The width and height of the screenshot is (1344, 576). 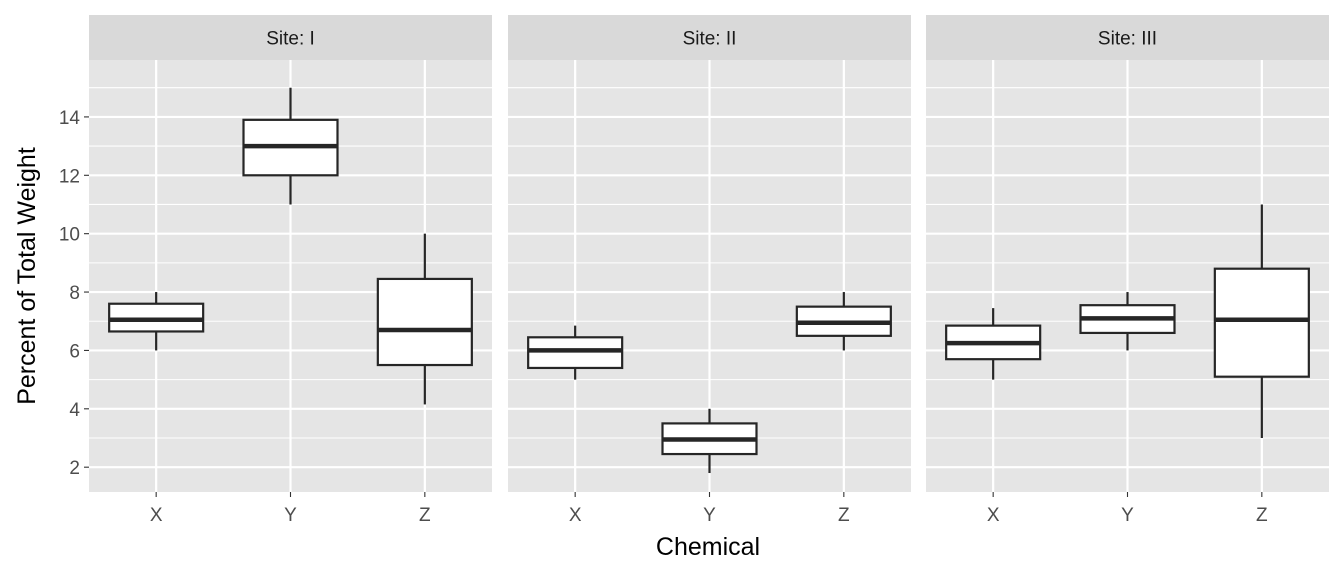 I want to click on y-axis-title: Percent of Total Weight, so click(x=27, y=276).